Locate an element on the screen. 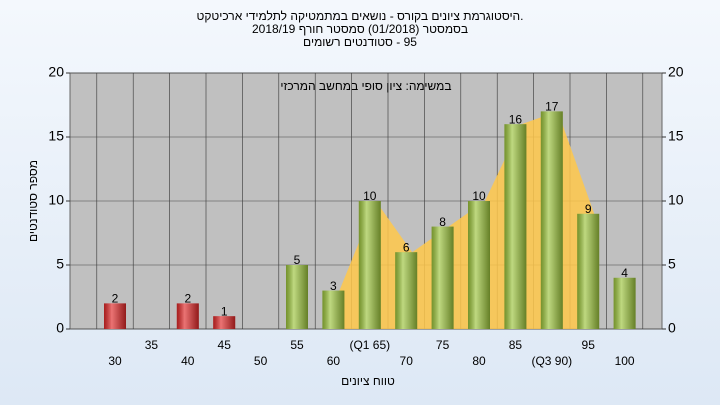  value-label: 3 is located at coordinates (333, 286).